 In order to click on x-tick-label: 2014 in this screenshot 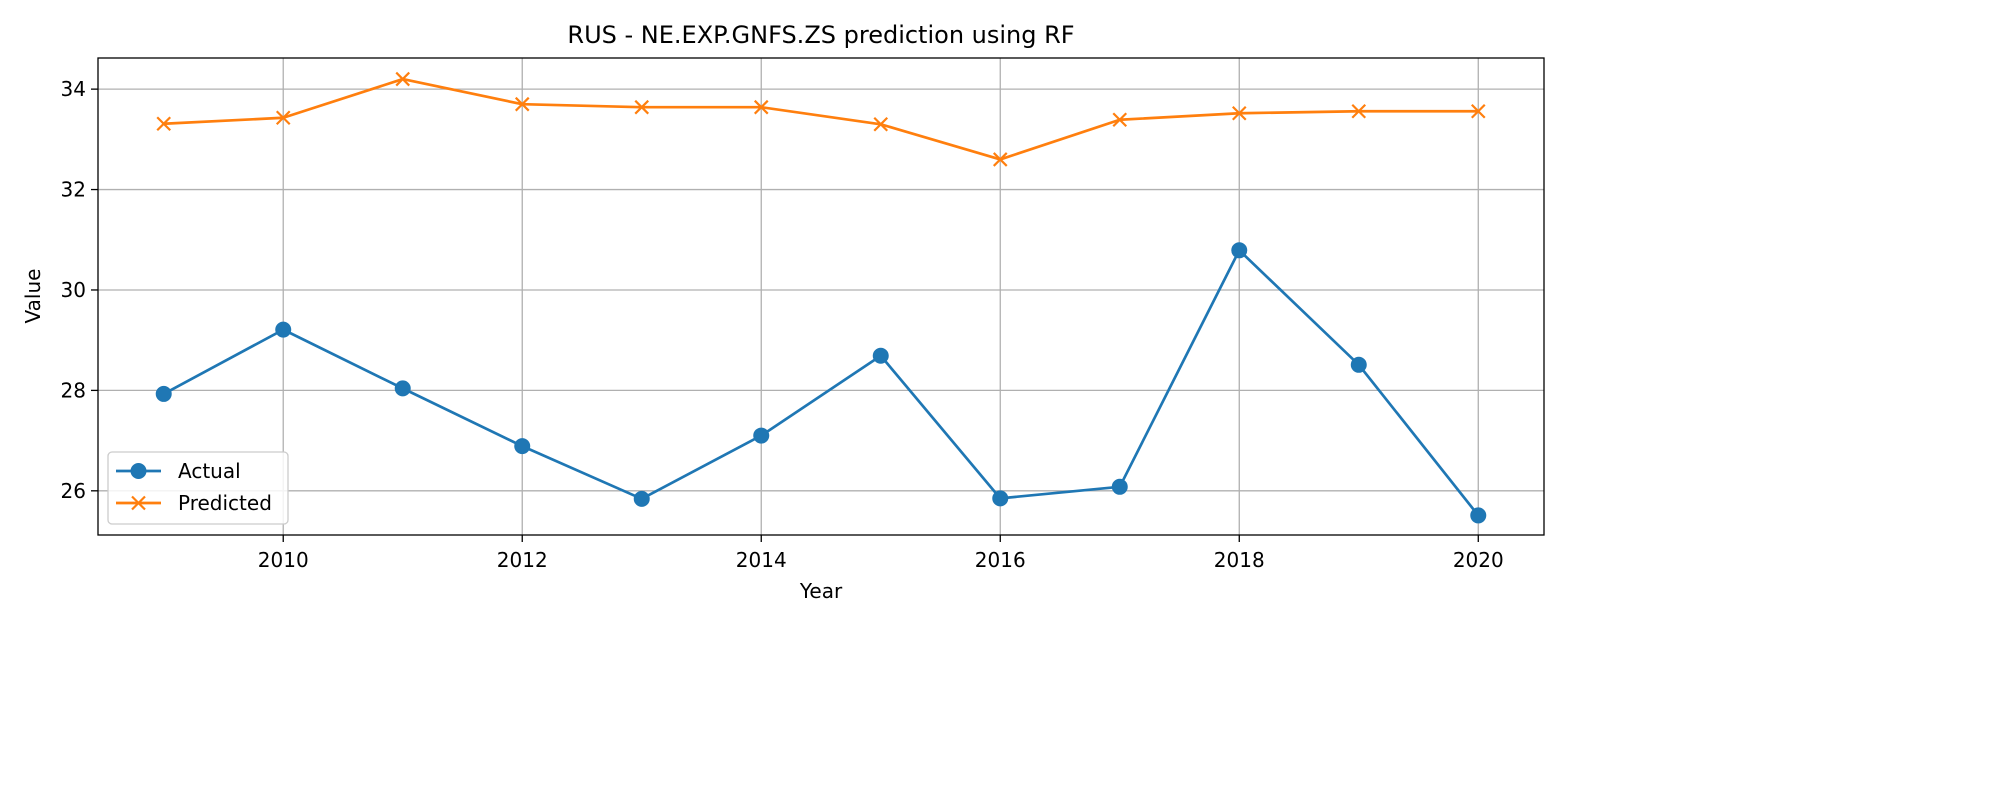, I will do `click(761, 560)`.